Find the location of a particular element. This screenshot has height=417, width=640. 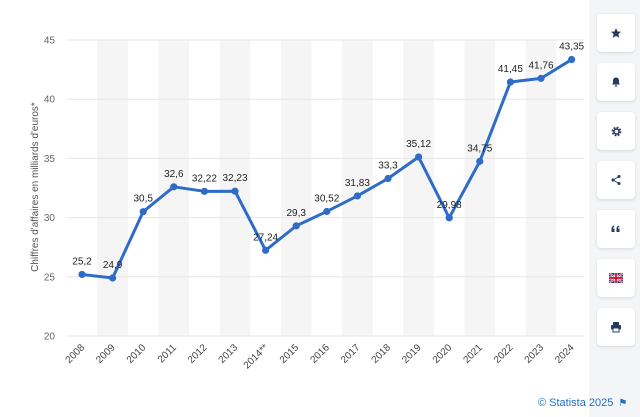

data-label: 32,6 is located at coordinates (174, 174).